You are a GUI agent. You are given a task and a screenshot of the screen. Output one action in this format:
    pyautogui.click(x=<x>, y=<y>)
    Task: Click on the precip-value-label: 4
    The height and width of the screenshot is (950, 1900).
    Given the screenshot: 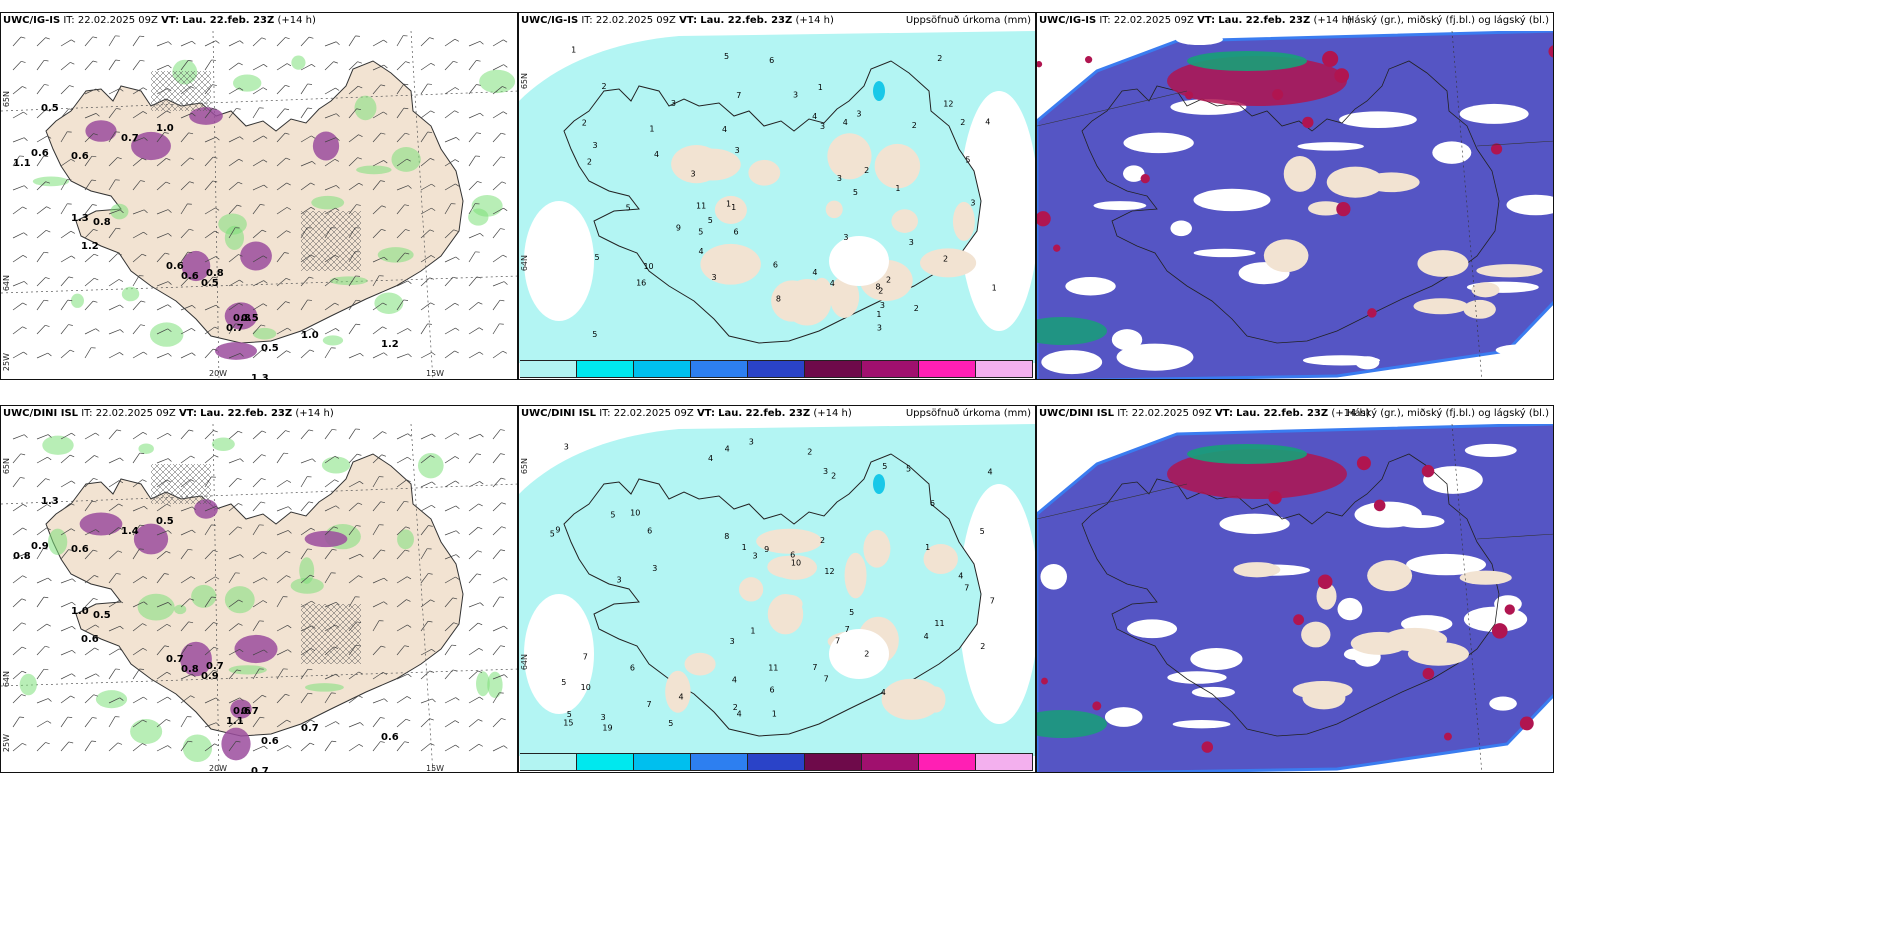 What is the action you would take?
    pyautogui.click(x=739, y=714)
    